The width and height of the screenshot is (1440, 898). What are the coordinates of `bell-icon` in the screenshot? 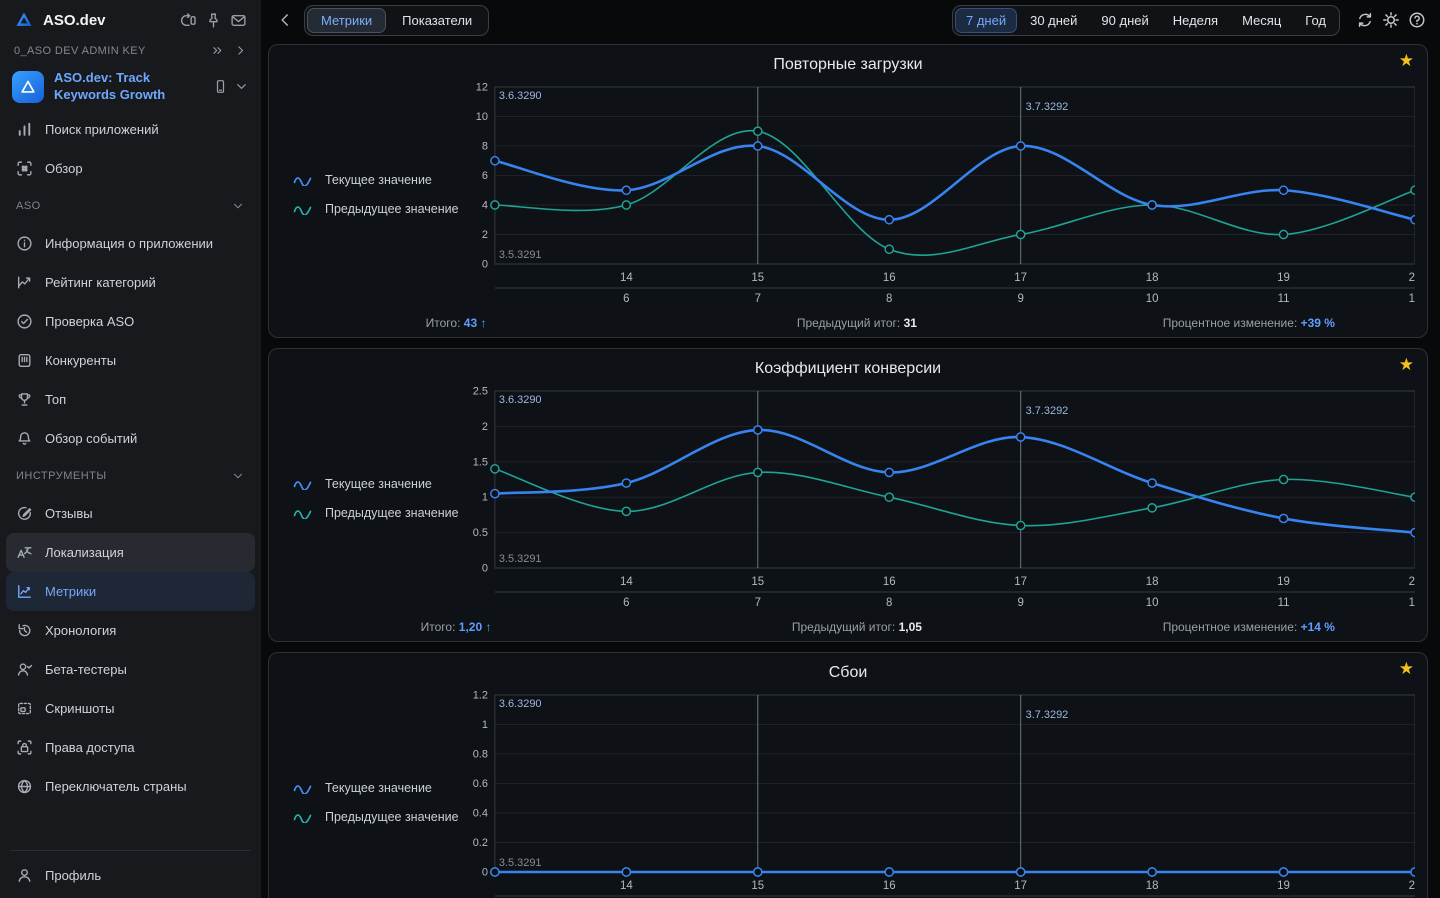 It's located at (24, 438).